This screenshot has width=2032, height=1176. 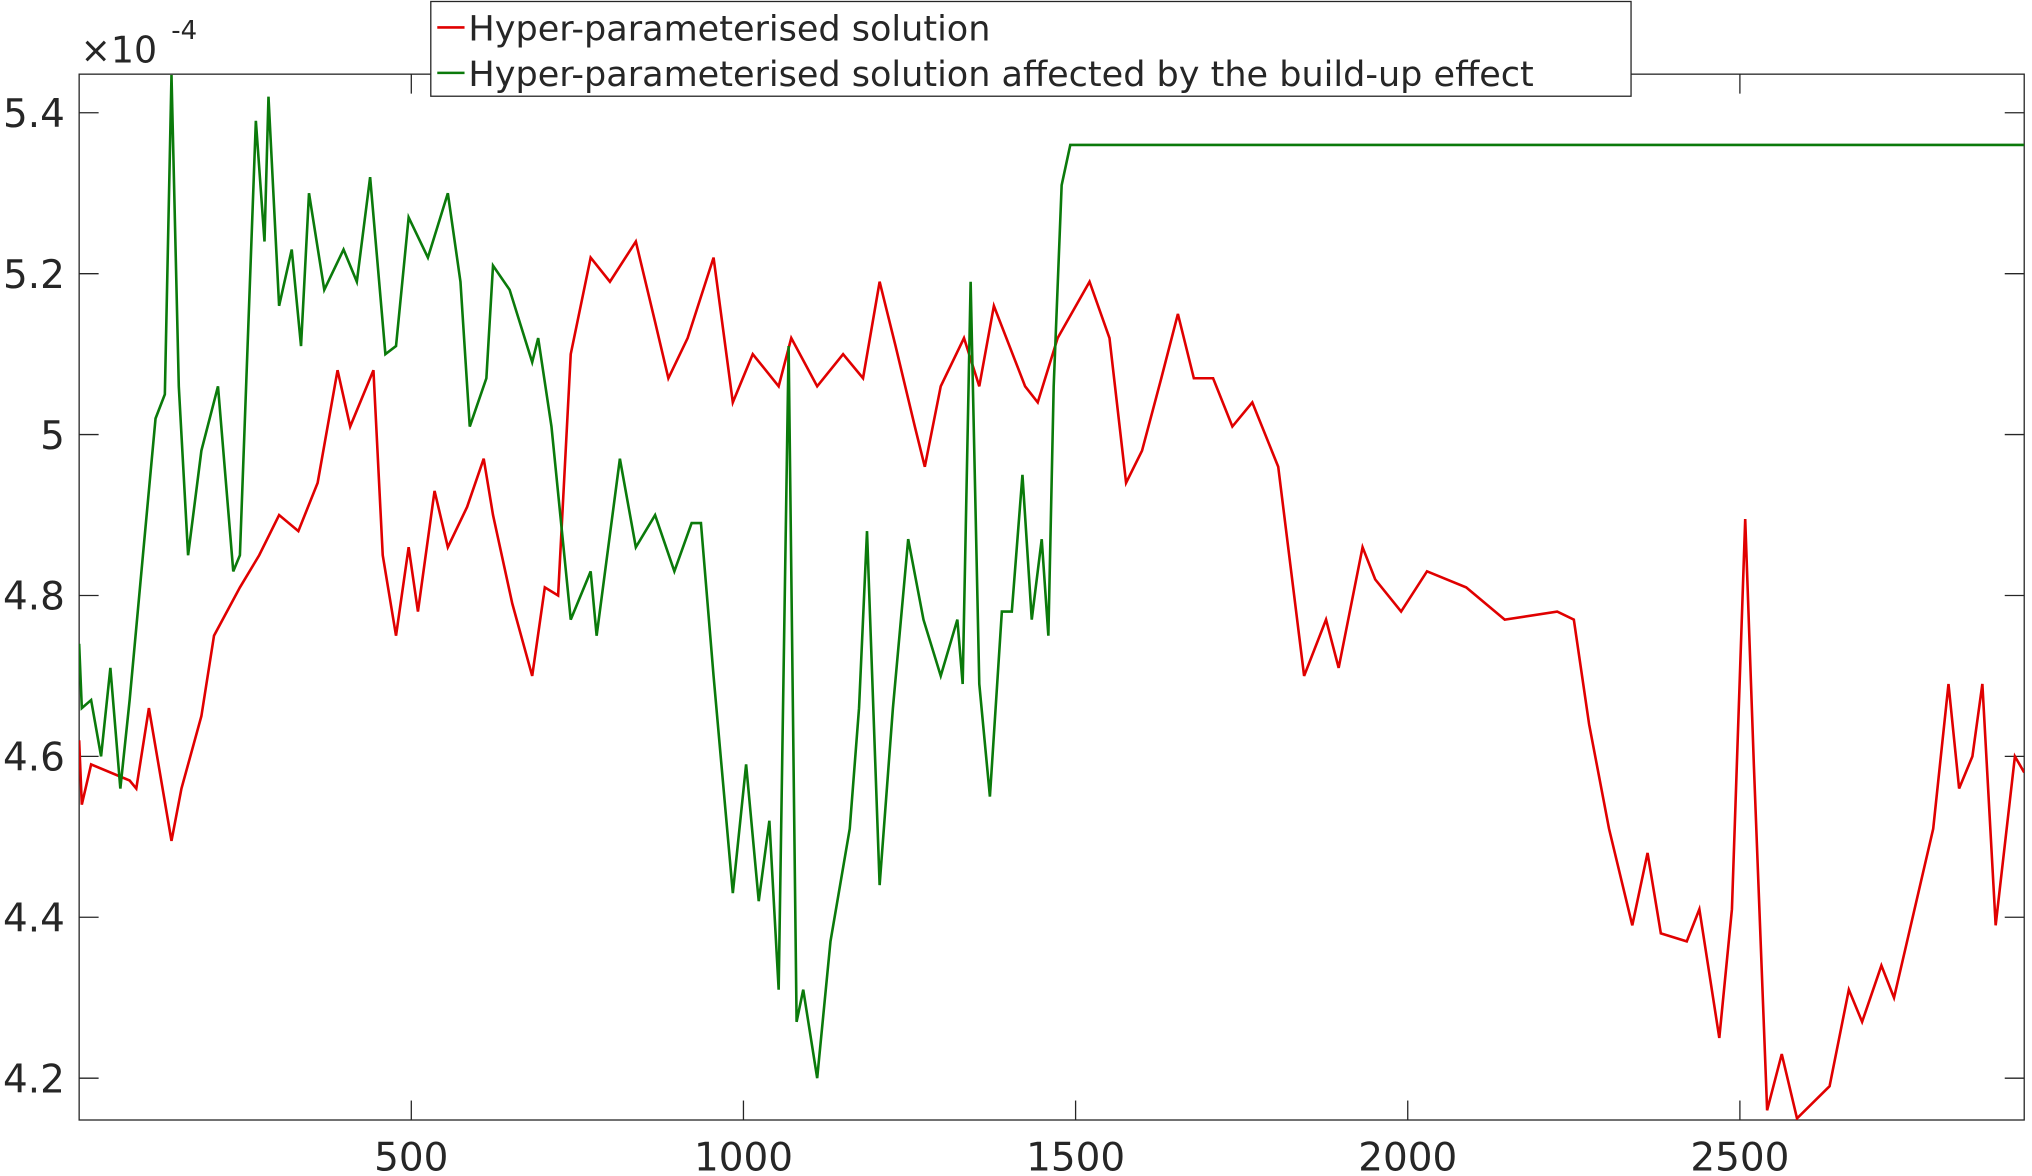 I want to click on y-tick-label: 4.4, so click(x=34, y=919).